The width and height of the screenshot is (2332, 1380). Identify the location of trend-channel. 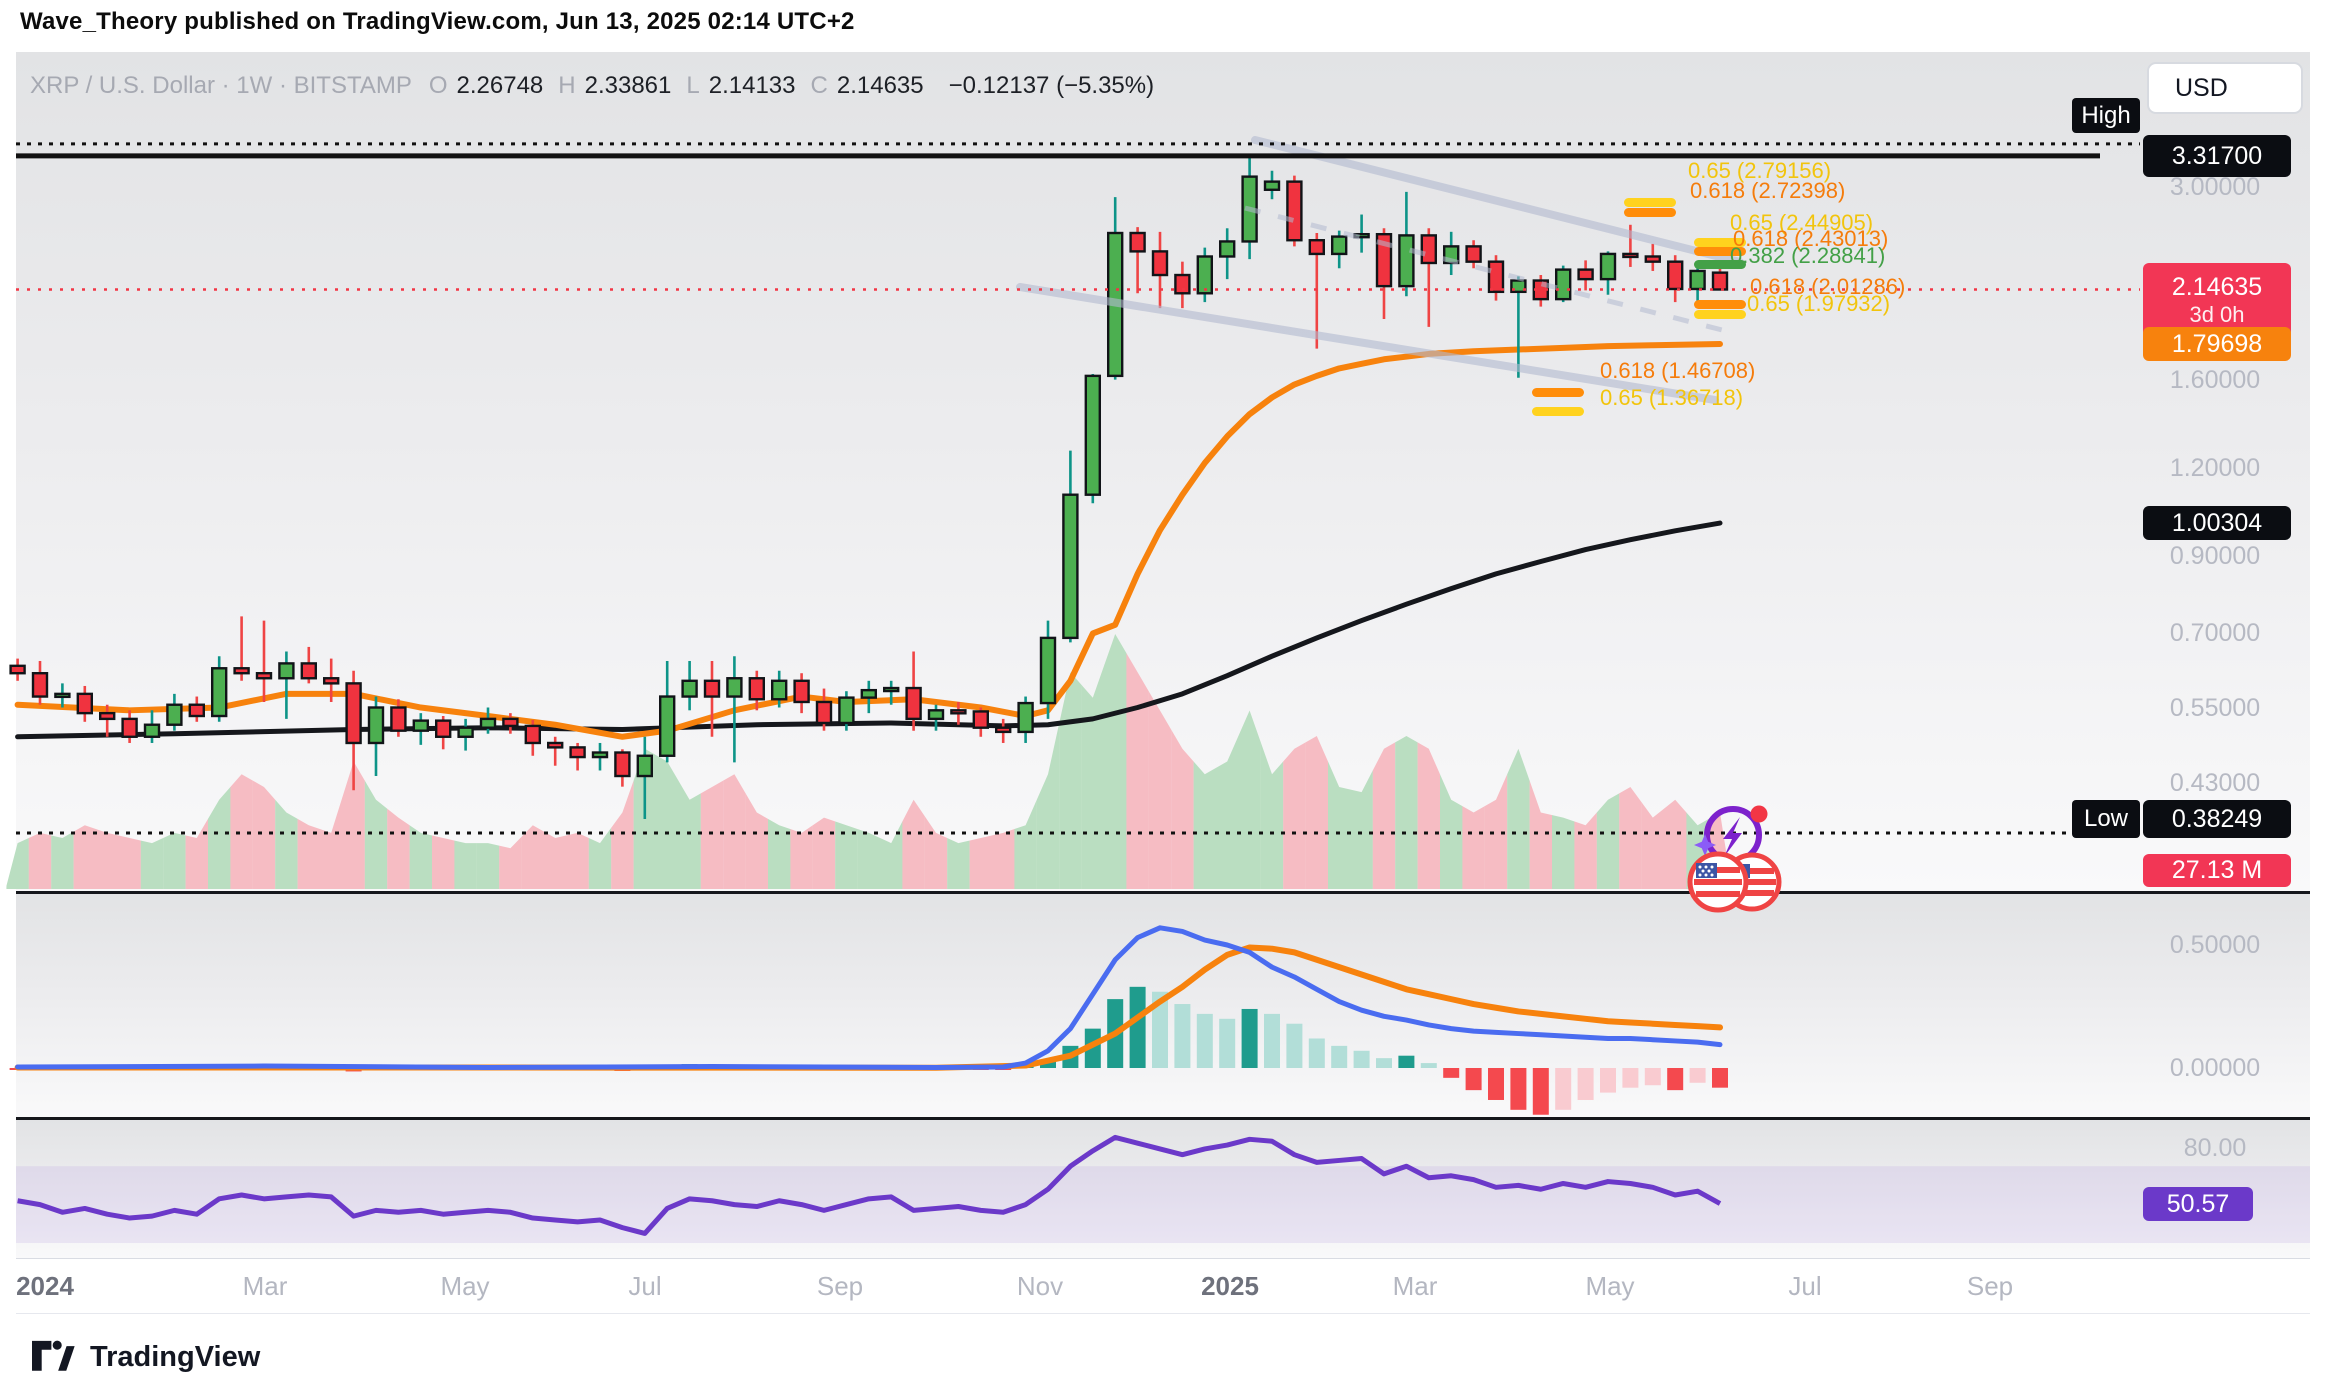
(1380, 270).